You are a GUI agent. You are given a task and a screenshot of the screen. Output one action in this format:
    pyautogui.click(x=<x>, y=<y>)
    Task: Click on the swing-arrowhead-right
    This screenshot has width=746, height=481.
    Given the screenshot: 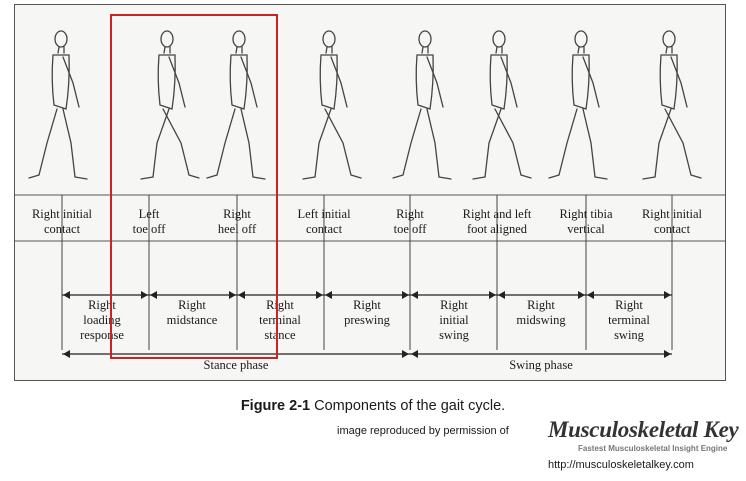 What is the action you would take?
    pyautogui.click(x=667, y=354)
    